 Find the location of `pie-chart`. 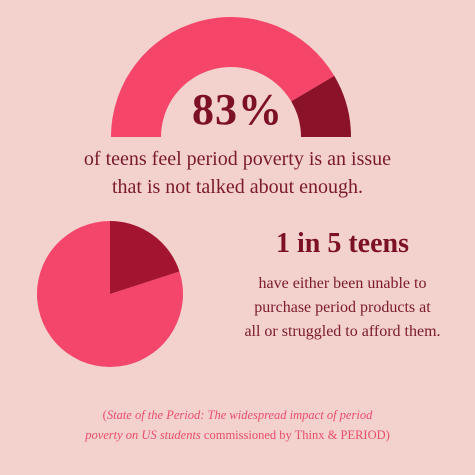

pie-chart is located at coordinates (109, 294).